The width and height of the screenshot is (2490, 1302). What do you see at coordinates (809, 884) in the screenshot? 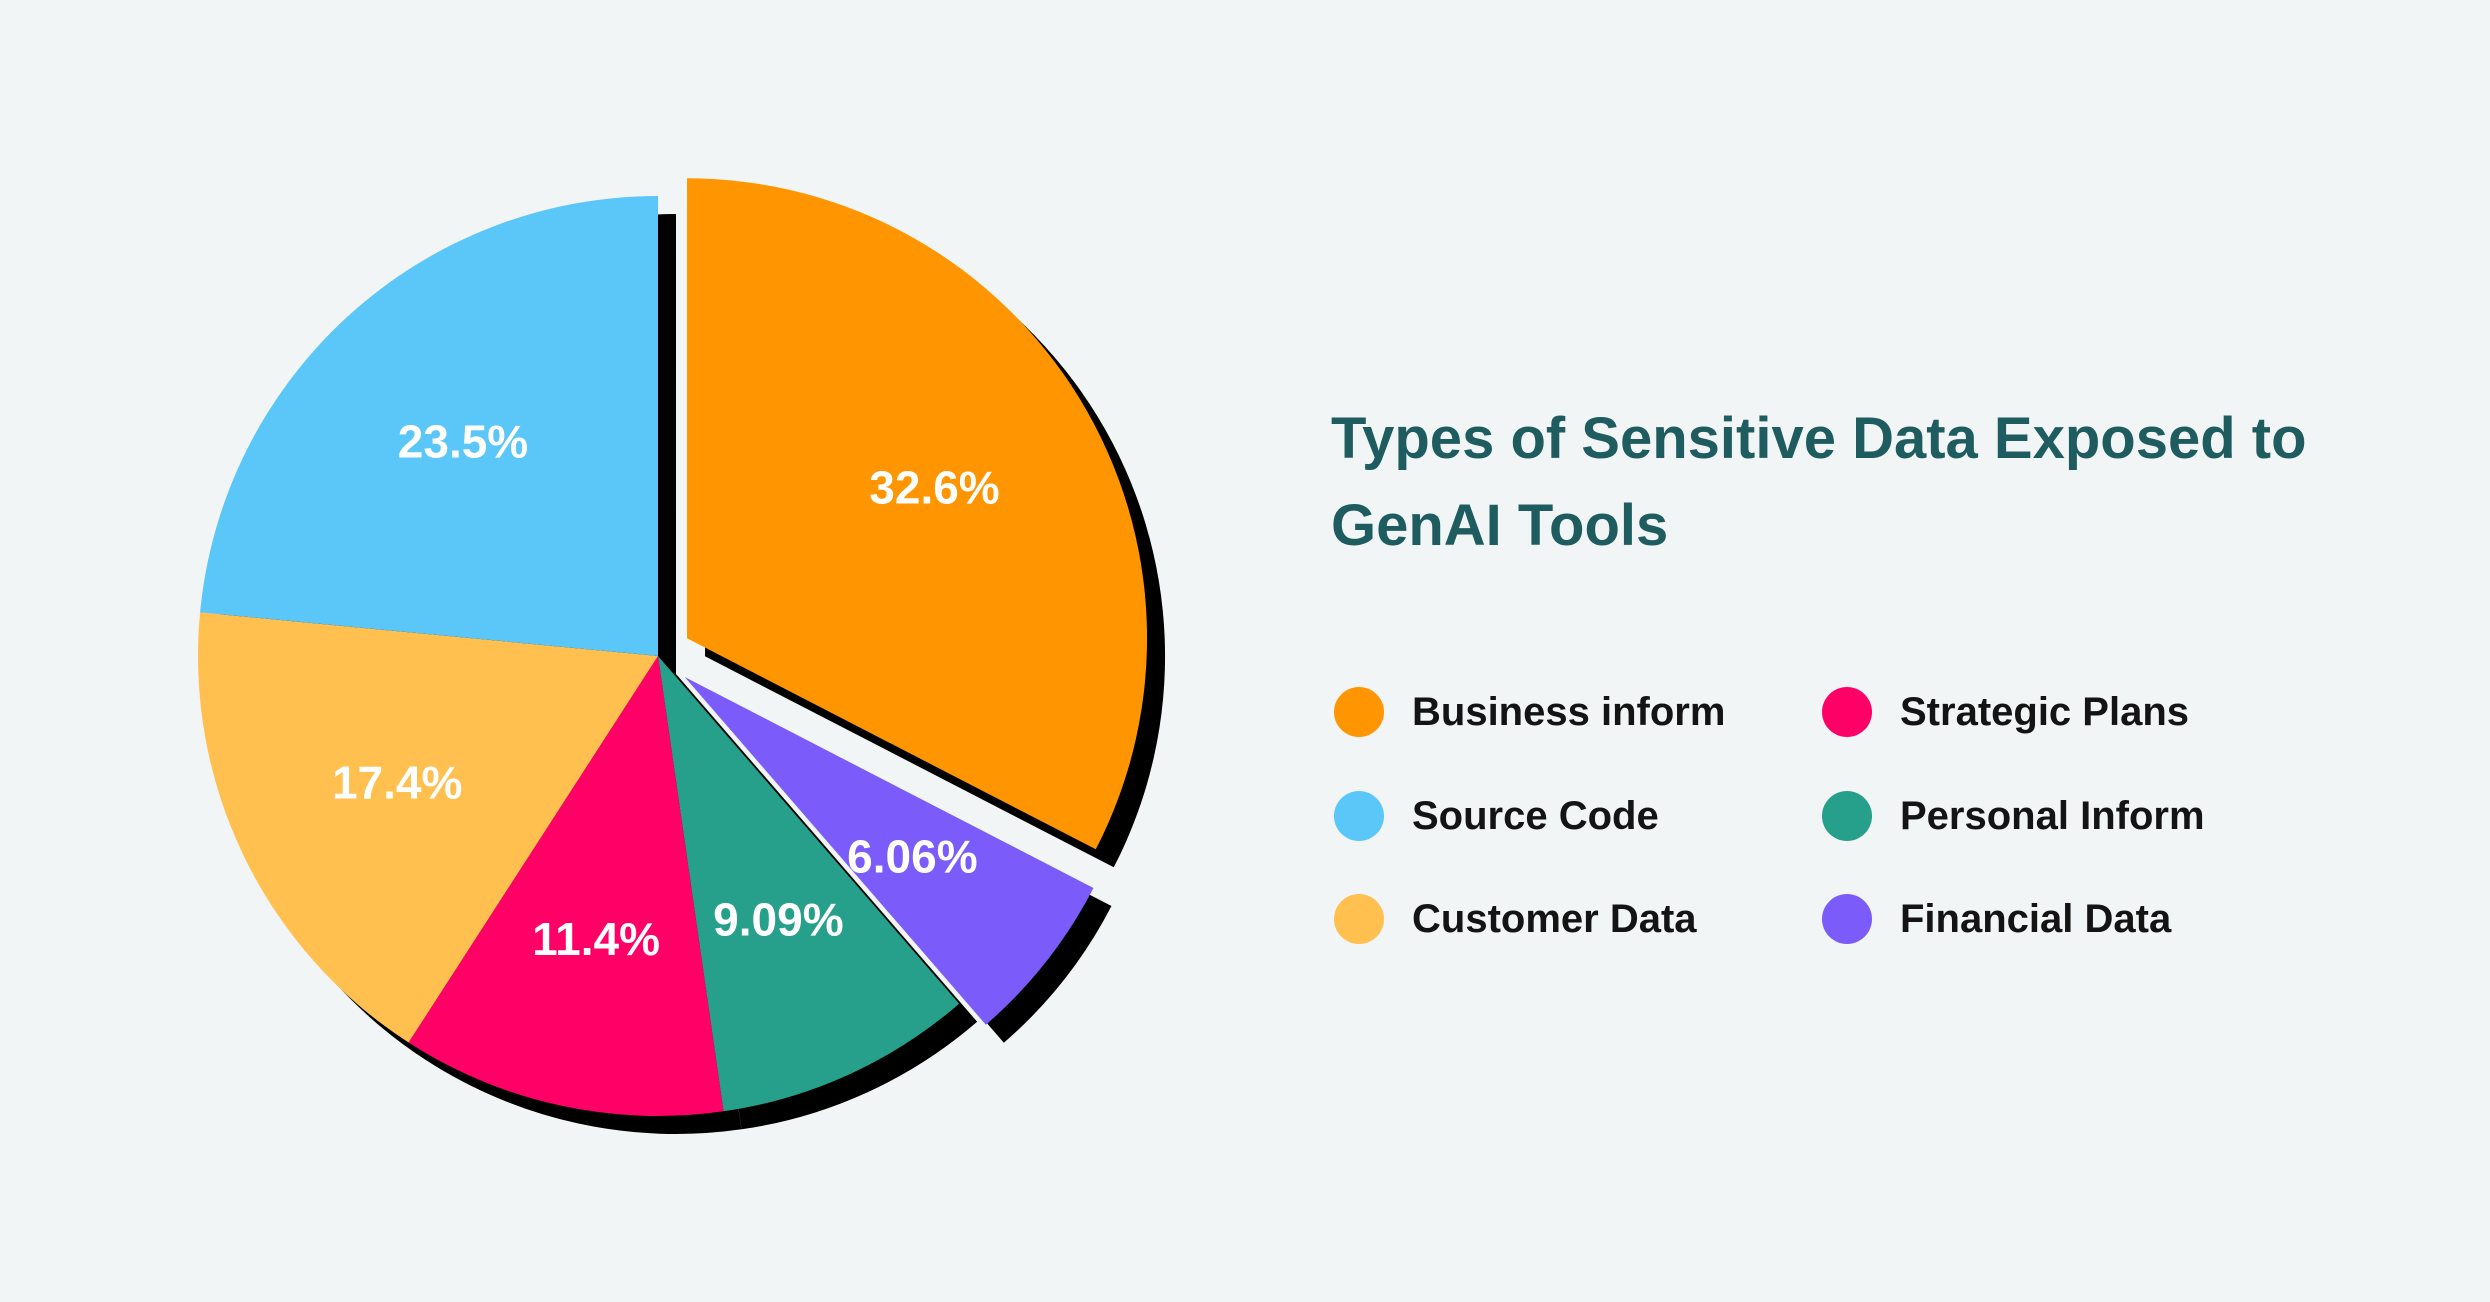
I see `pie-slice-personal-inform` at bounding box center [809, 884].